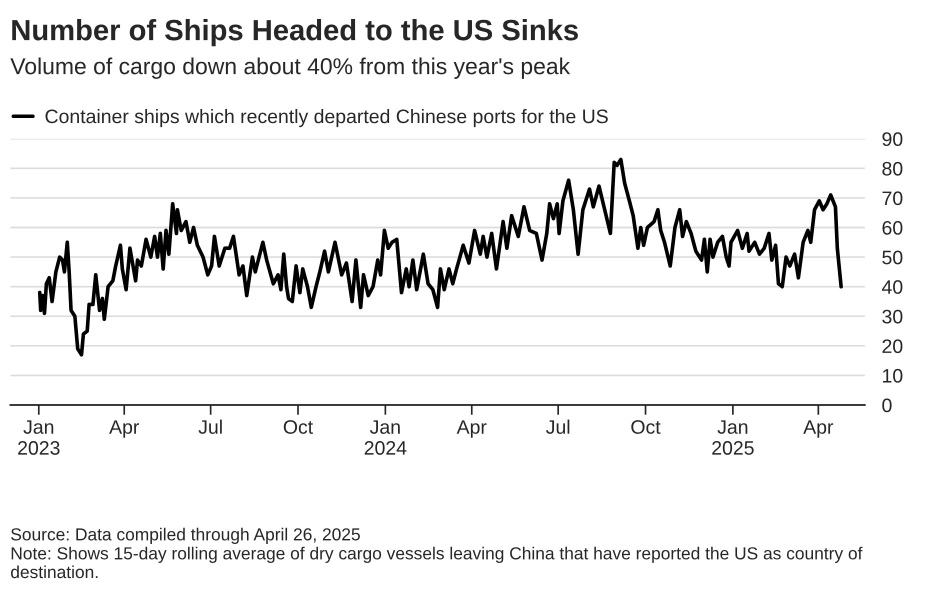 The height and width of the screenshot is (593, 936). What do you see at coordinates (887, 405) in the screenshot?
I see `y-tick-label: 0` at bounding box center [887, 405].